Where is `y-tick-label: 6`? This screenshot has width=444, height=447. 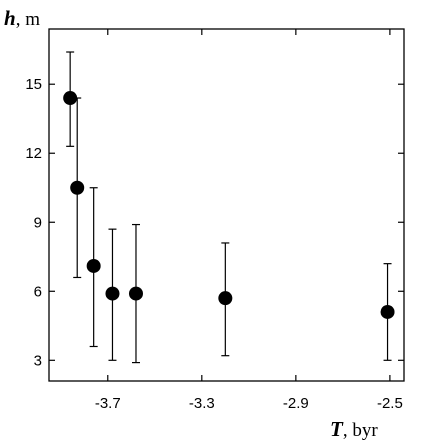 y-tick-label: 6 is located at coordinates (38, 291).